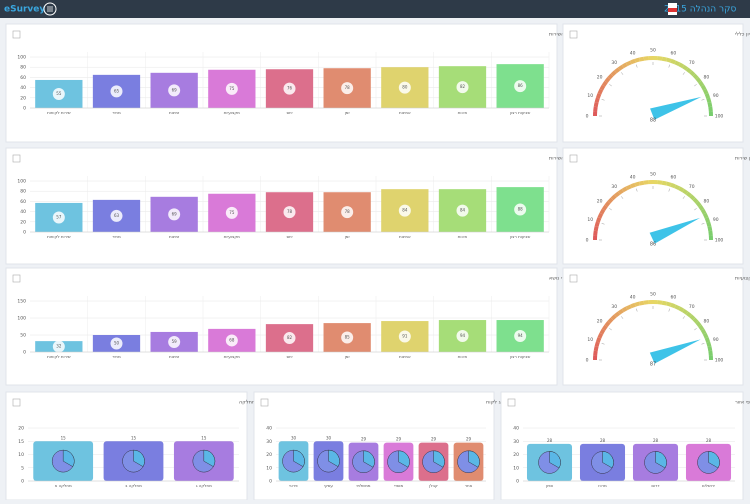 The width and height of the screenshot is (750, 504). Describe the element at coordinates (290, 337) in the screenshot. I see `value-label: 82` at that location.